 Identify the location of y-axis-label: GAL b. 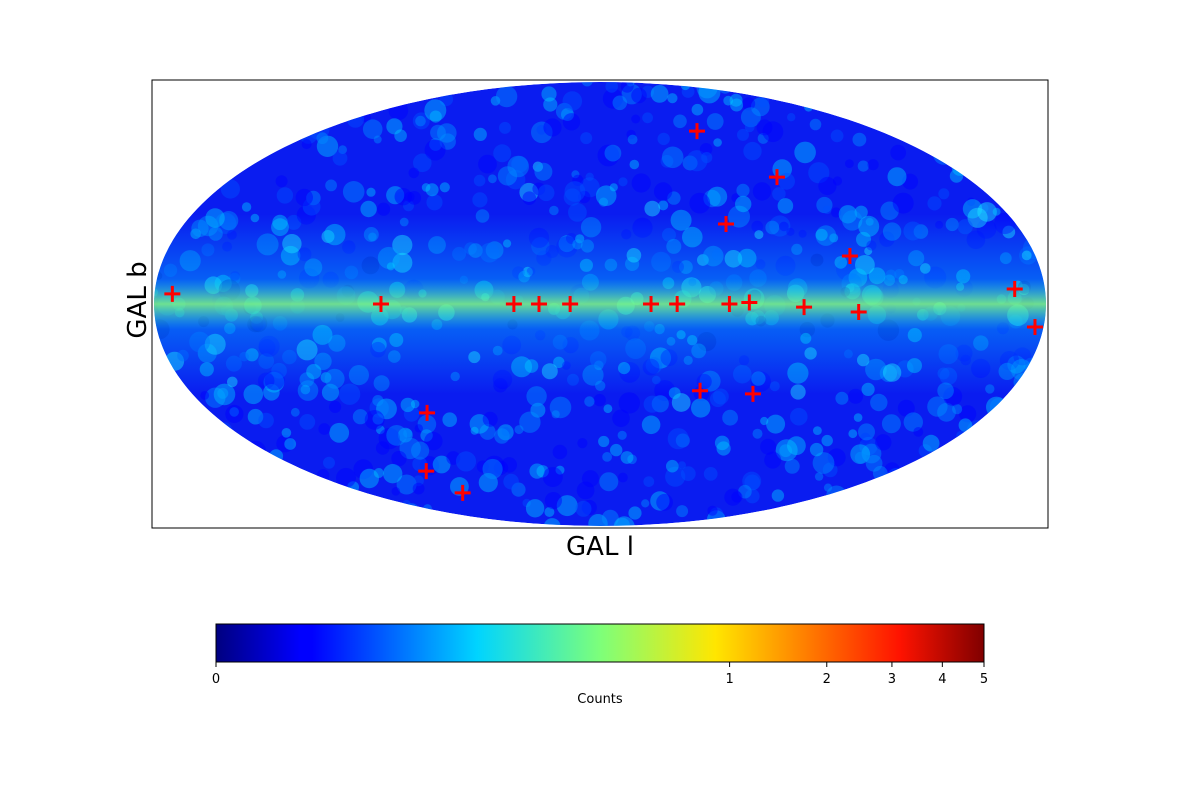
(138, 299).